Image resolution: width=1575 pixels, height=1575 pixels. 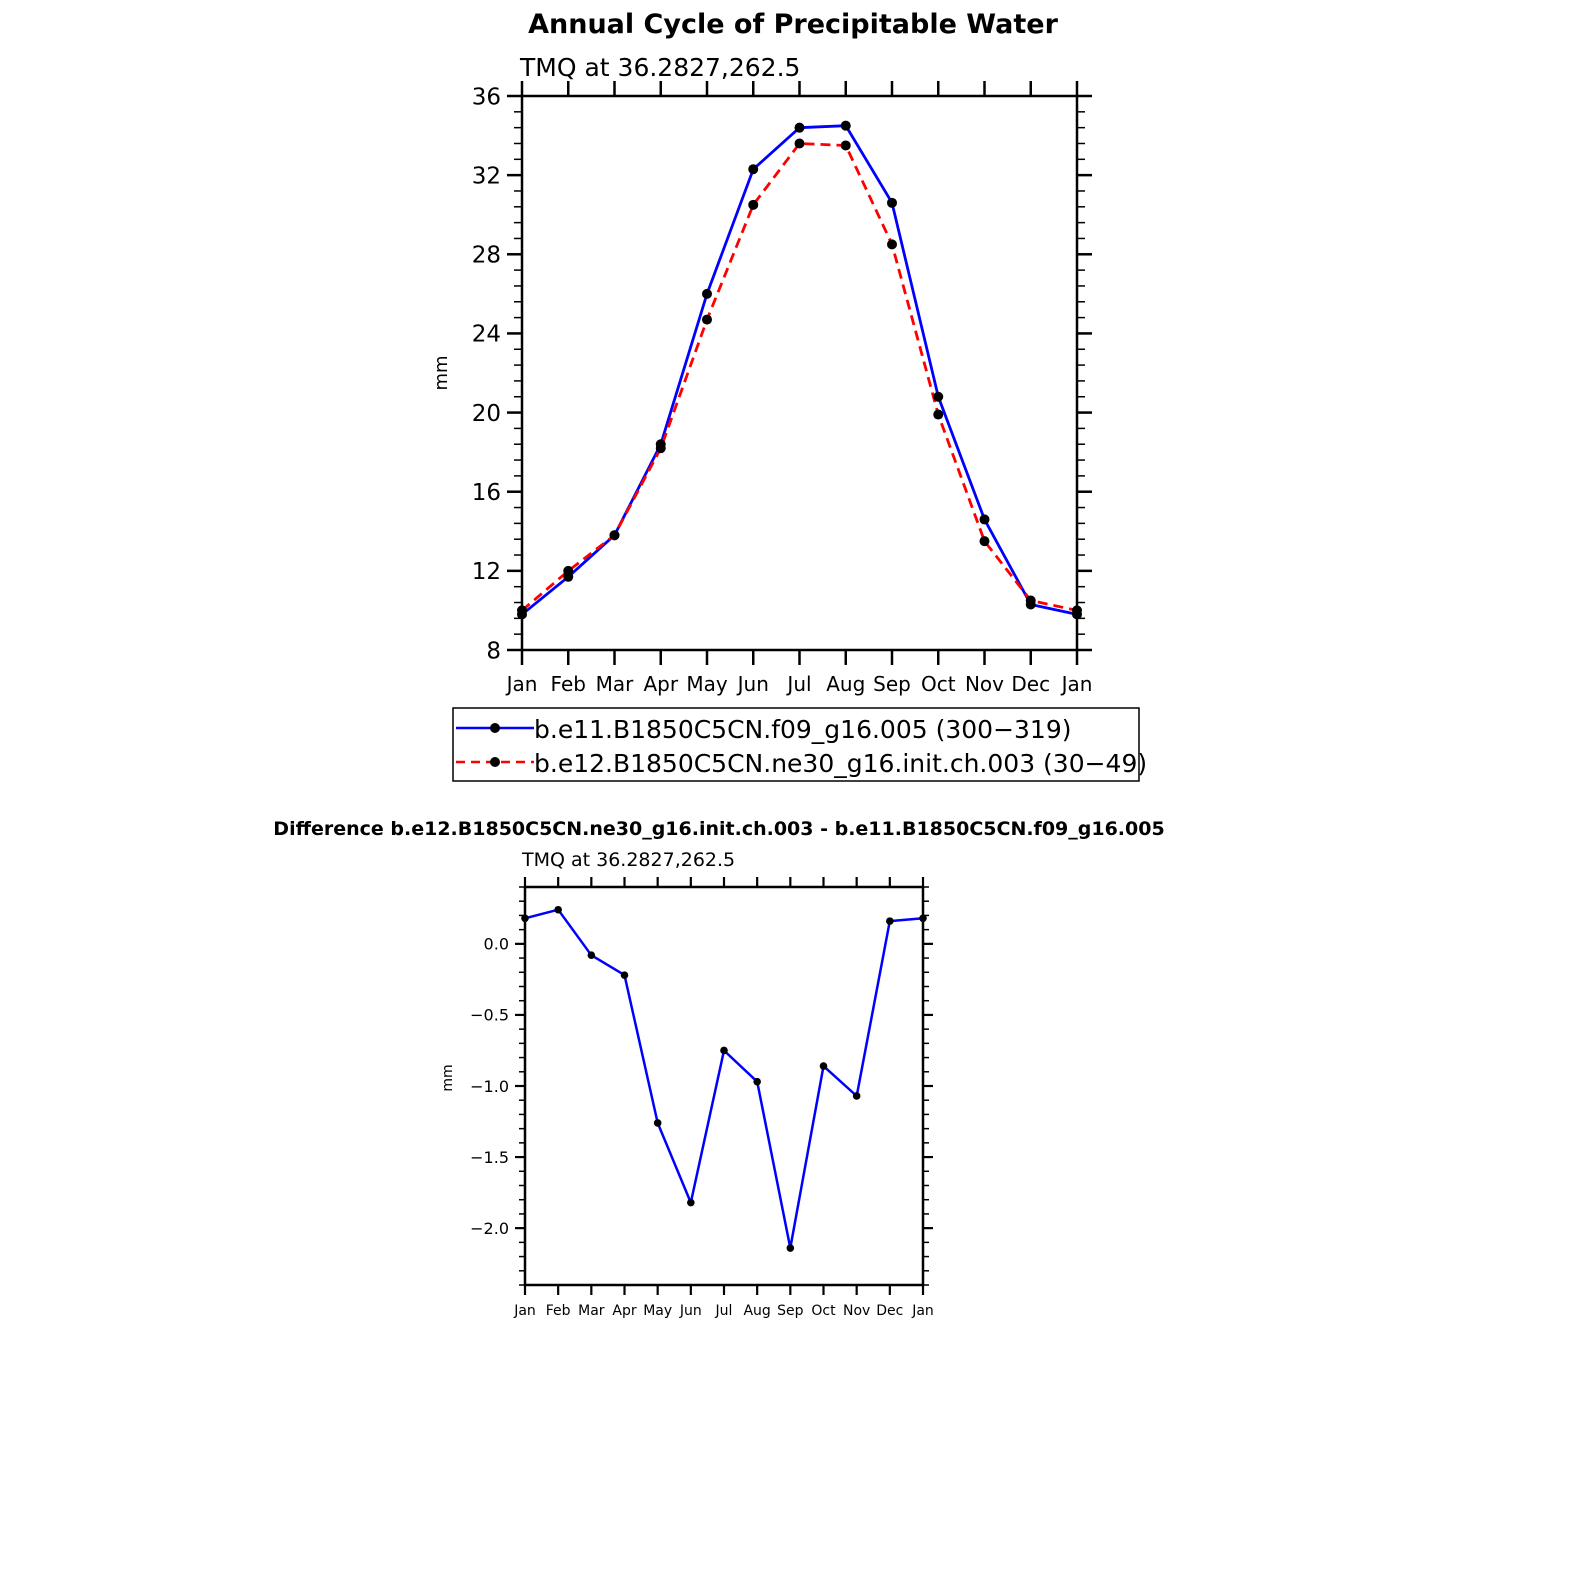 I want to click on y-tick-label: 32, so click(x=486, y=176).